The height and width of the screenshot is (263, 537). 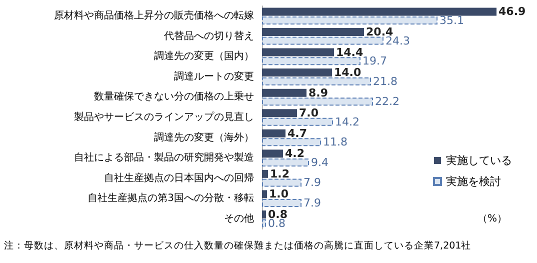 What do you see at coordinates (493, 219) in the screenshot?
I see `annotation: （%）` at bounding box center [493, 219].